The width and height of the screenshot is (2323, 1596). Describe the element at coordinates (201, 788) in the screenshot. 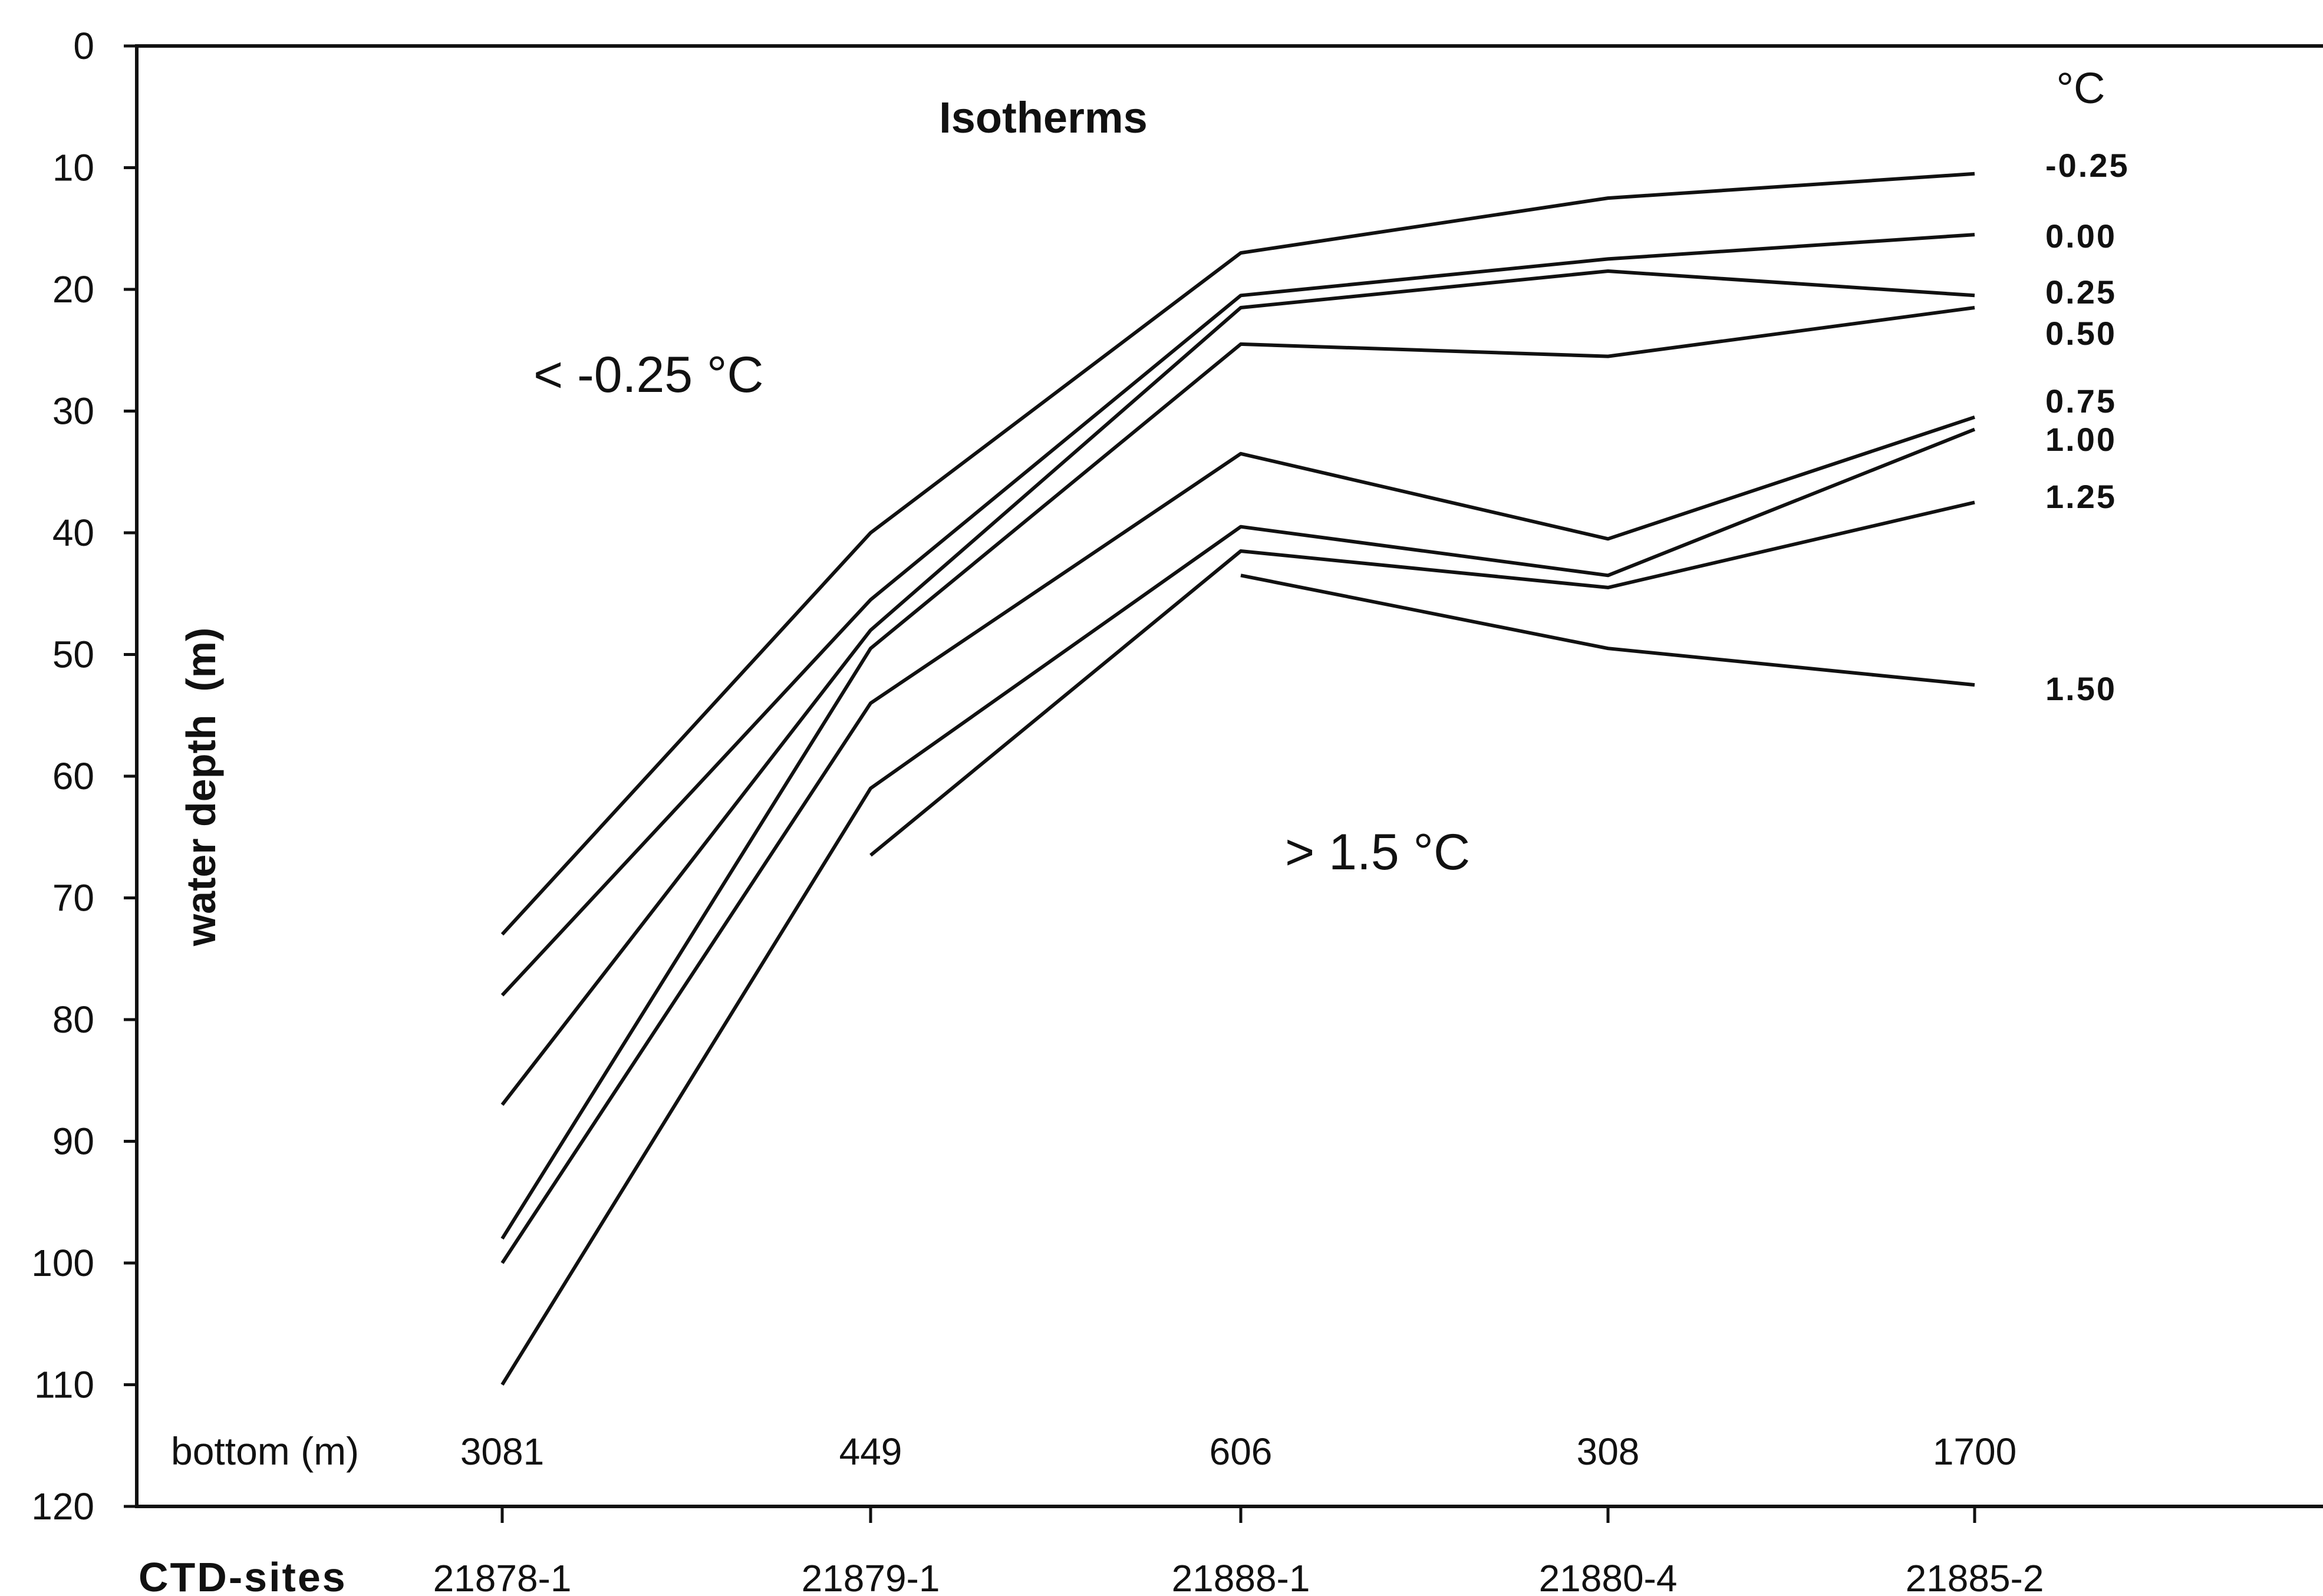

I see `y-axis-label: water depth (m)` at that location.